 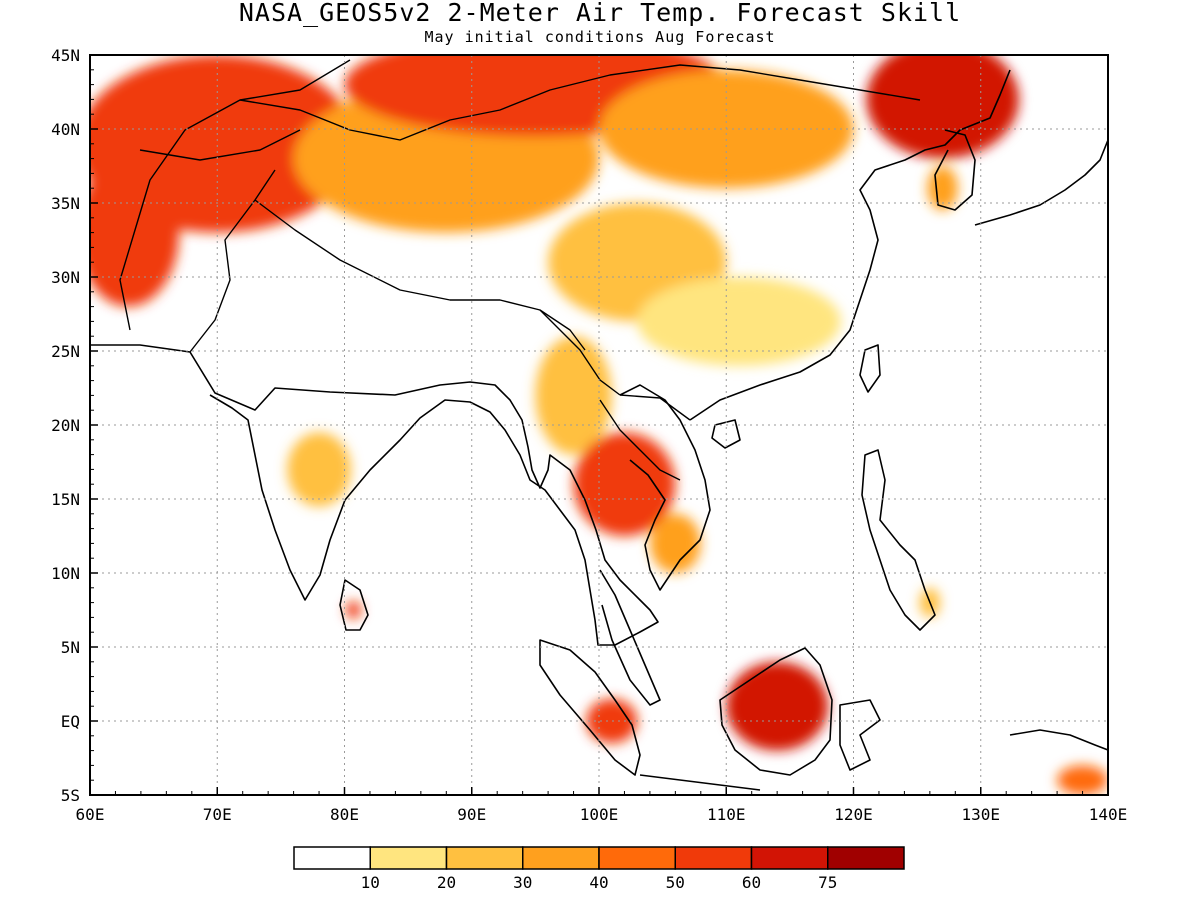 What do you see at coordinates (630, 637) in the screenshot?
I see `coastline-malaya` at bounding box center [630, 637].